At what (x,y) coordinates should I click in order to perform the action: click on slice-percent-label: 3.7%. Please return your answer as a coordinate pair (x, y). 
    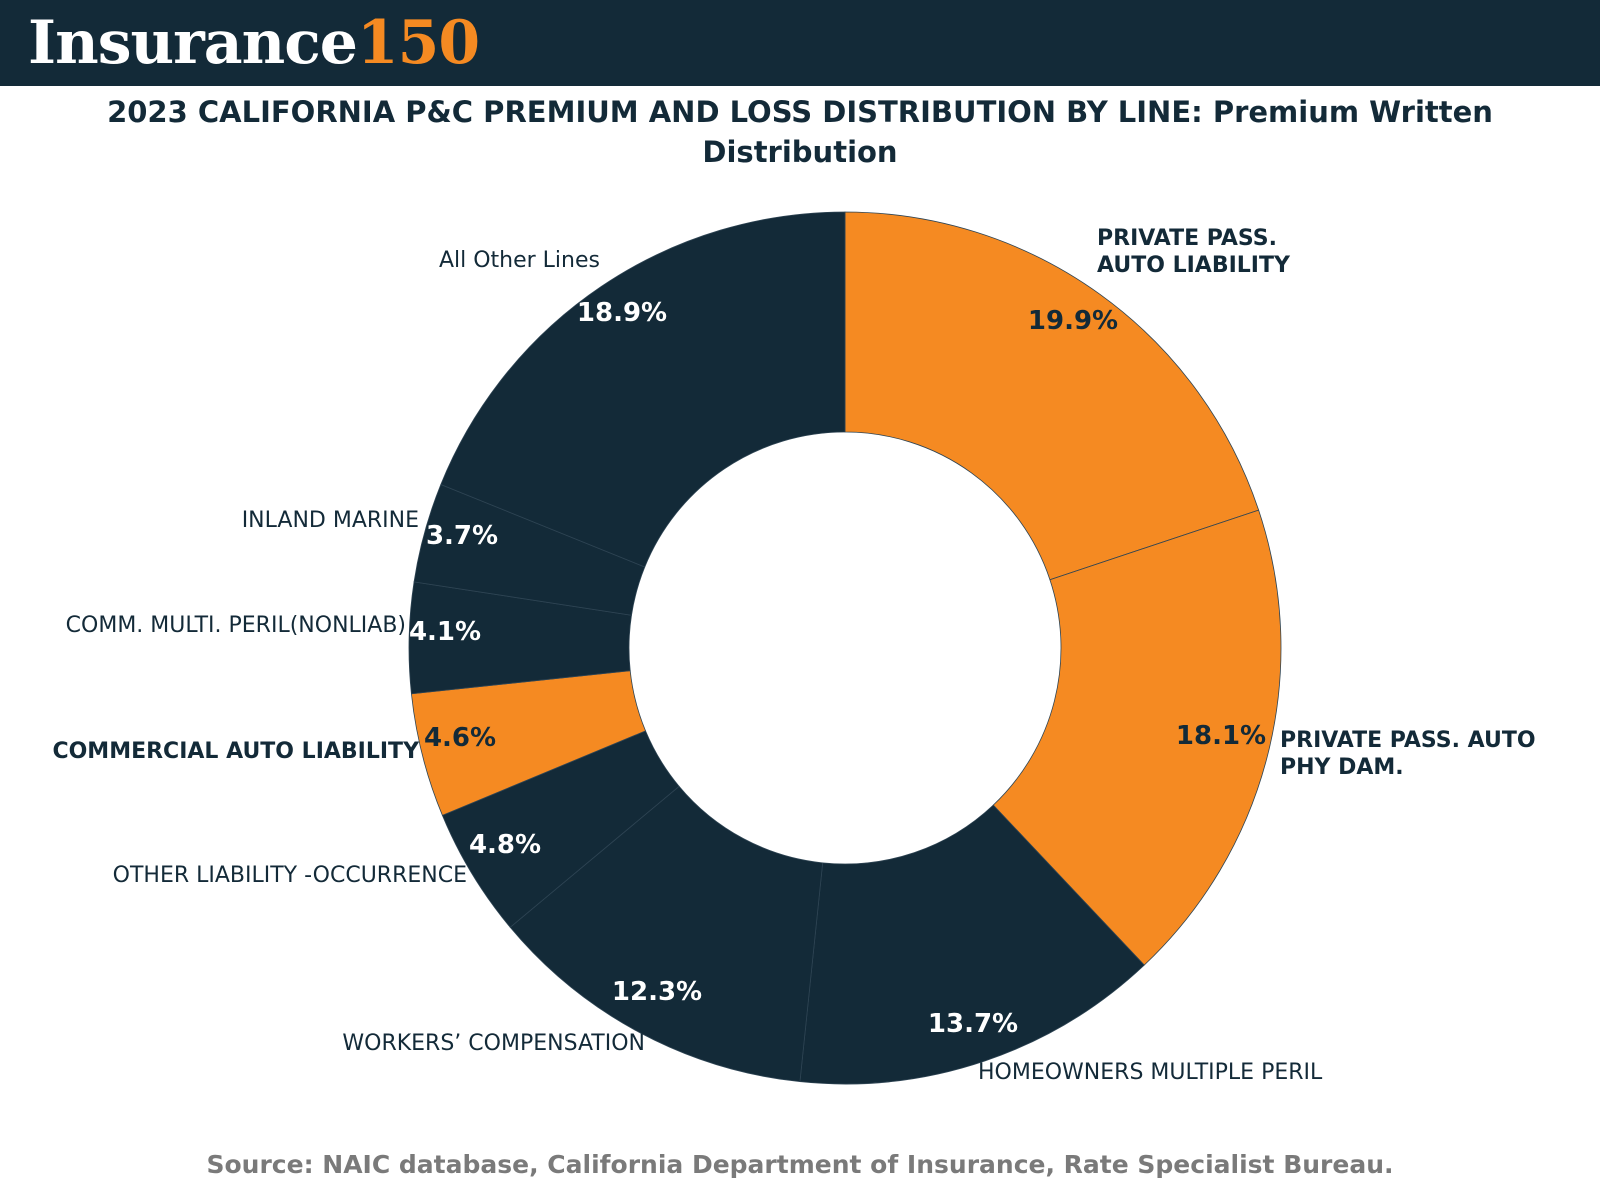
    Looking at the image, I should click on (462, 536).